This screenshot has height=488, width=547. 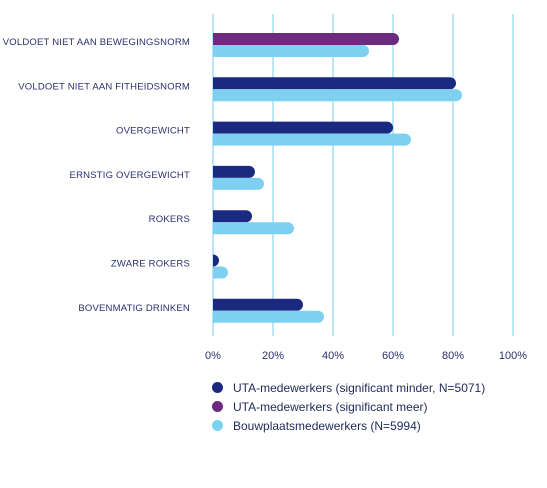 I want to click on legend-item-bouwplaats: Bouwplaatsmedewerkers (N=5994), so click(x=348, y=425).